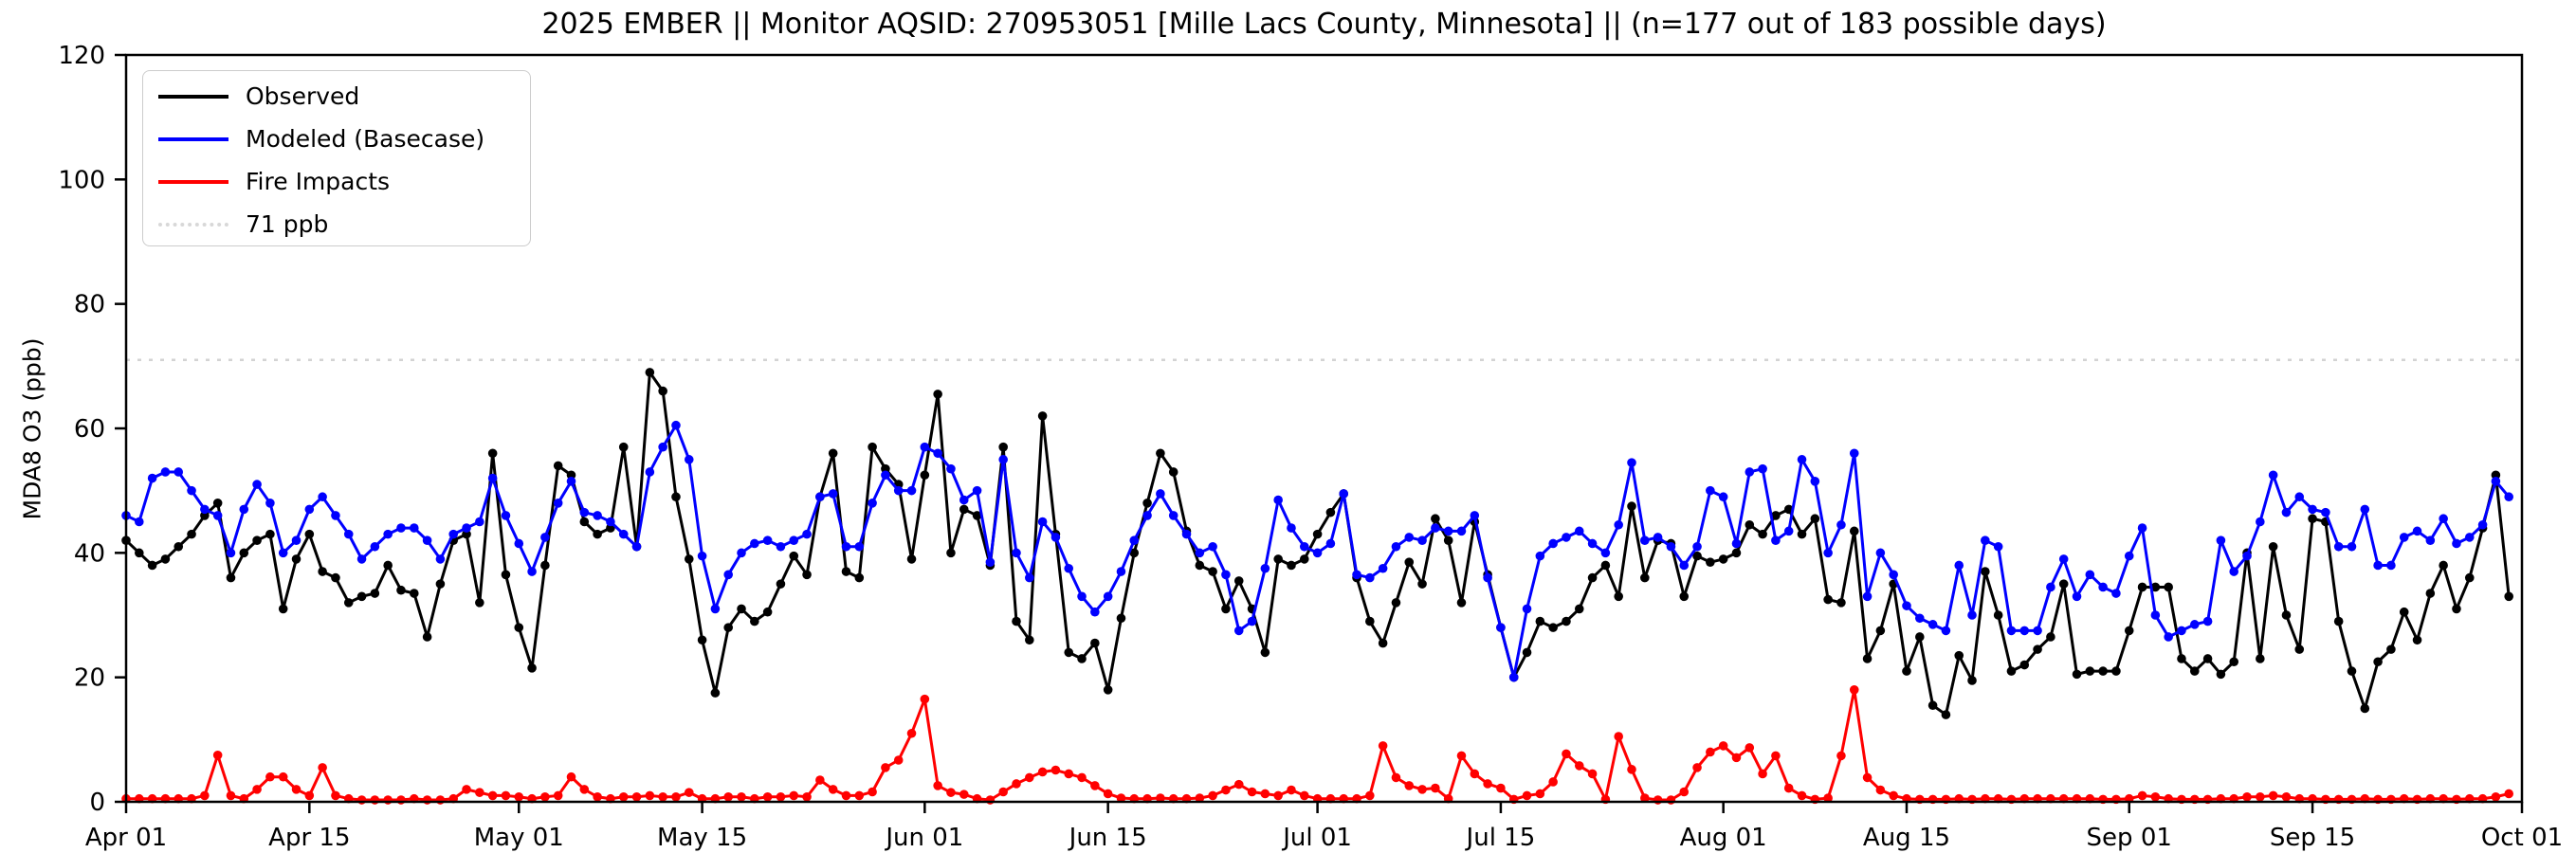  What do you see at coordinates (309, 838) in the screenshot?
I see `x-tick-label: Apr 15` at bounding box center [309, 838].